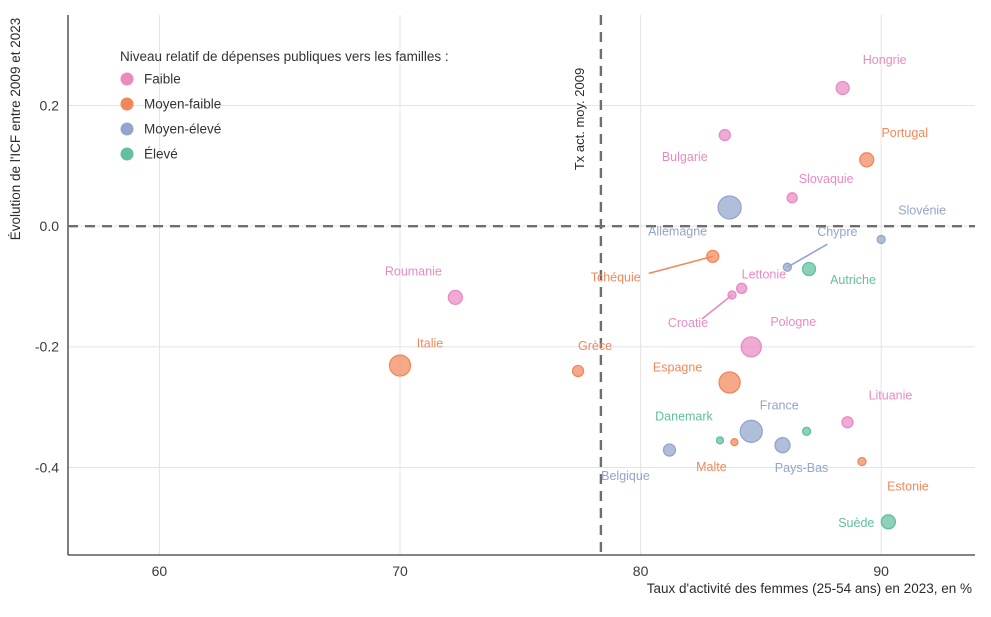 The width and height of the screenshot is (991, 617). What do you see at coordinates (922, 210) in the screenshot?
I see `point-label: Slovénie` at bounding box center [922, 210].